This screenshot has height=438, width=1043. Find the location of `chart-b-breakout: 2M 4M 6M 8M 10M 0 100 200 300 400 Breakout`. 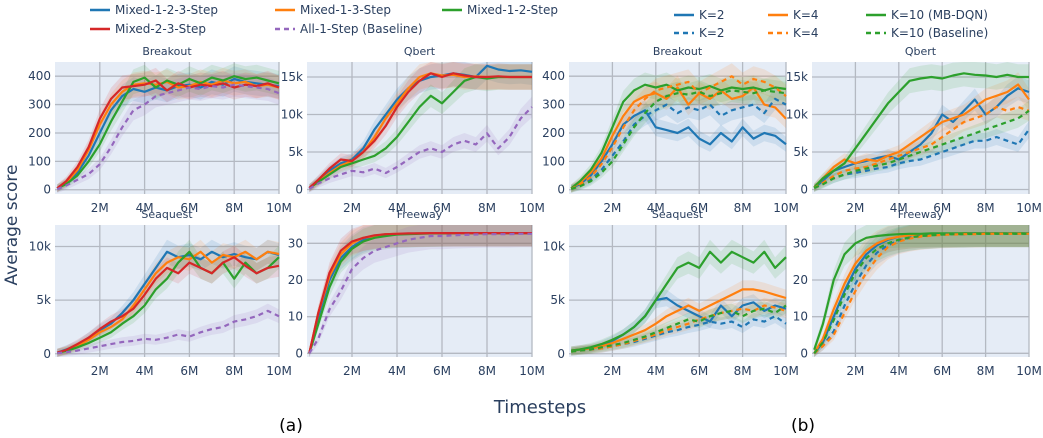

chart-b-breakout: 2M 4M 6M 8M 10M 0 100 200 300 400 Breakout is located at coordinates (670, 130).